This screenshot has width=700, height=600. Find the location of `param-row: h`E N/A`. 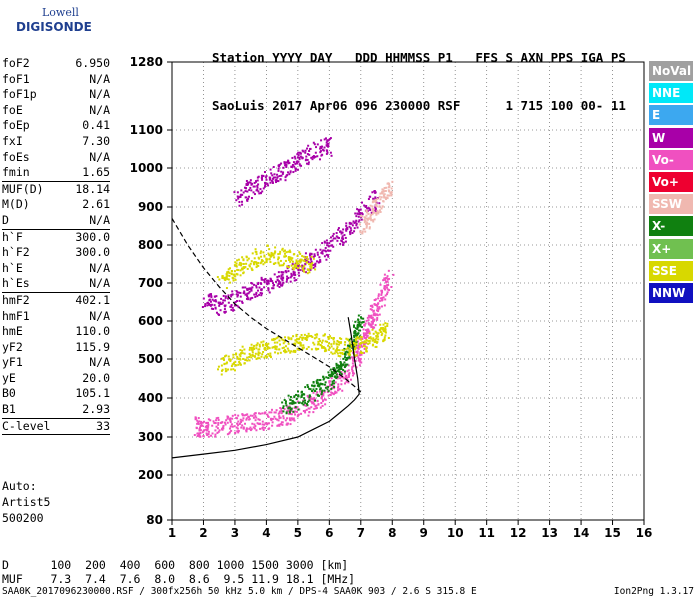

param-row: h`E N/A is located at coordinates (56, 269).